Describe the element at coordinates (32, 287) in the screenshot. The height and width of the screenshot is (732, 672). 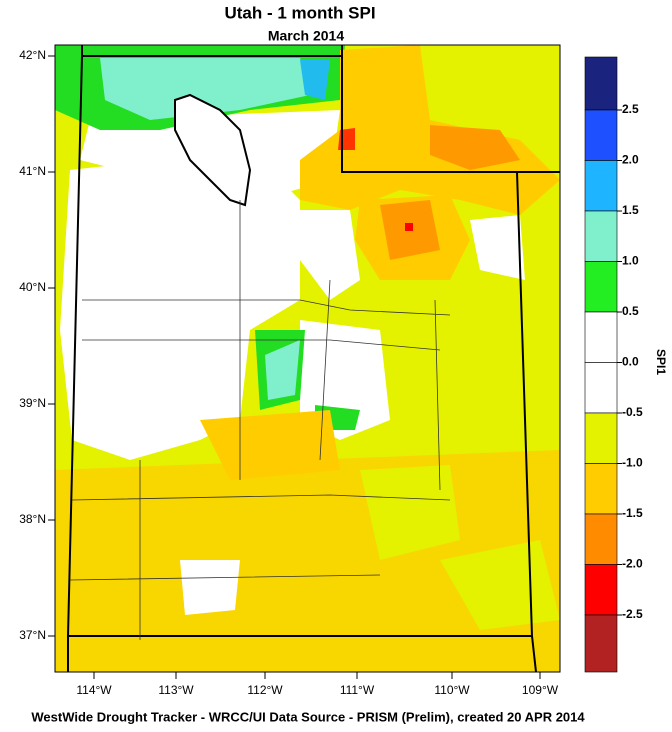
I see `lat-label: 40°N` at that location.